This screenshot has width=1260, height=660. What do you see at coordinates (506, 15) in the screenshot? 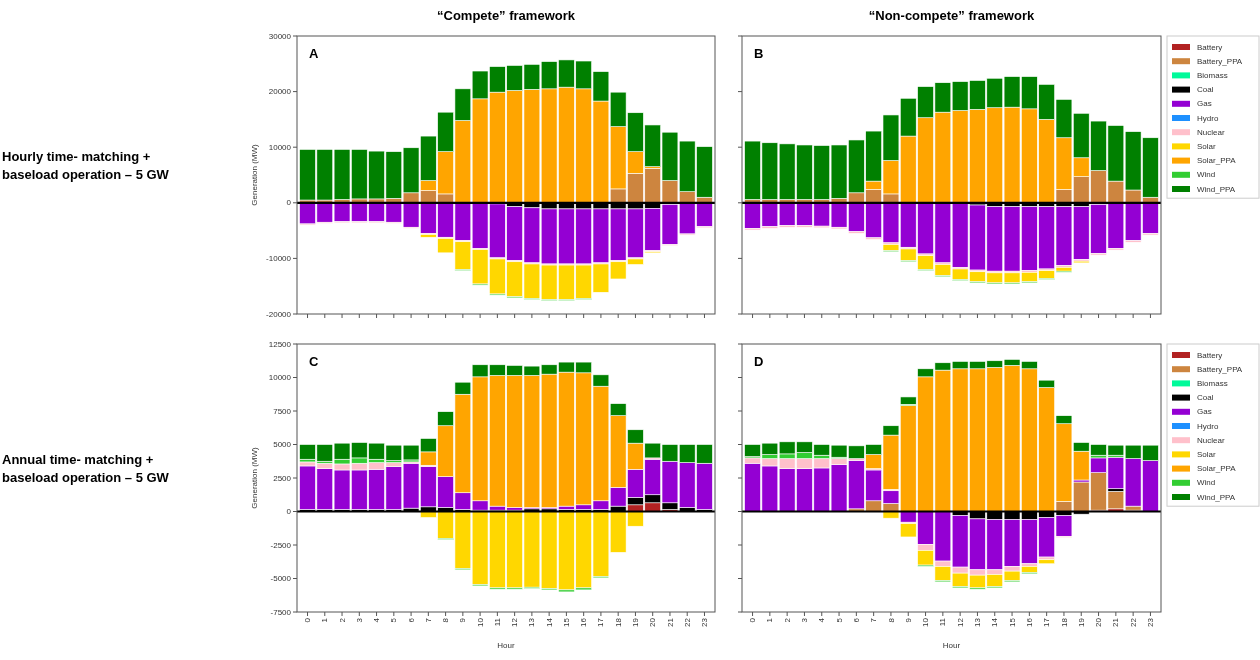
I see `chart-title: “Compete” framework` at bounding box center [506, 15].